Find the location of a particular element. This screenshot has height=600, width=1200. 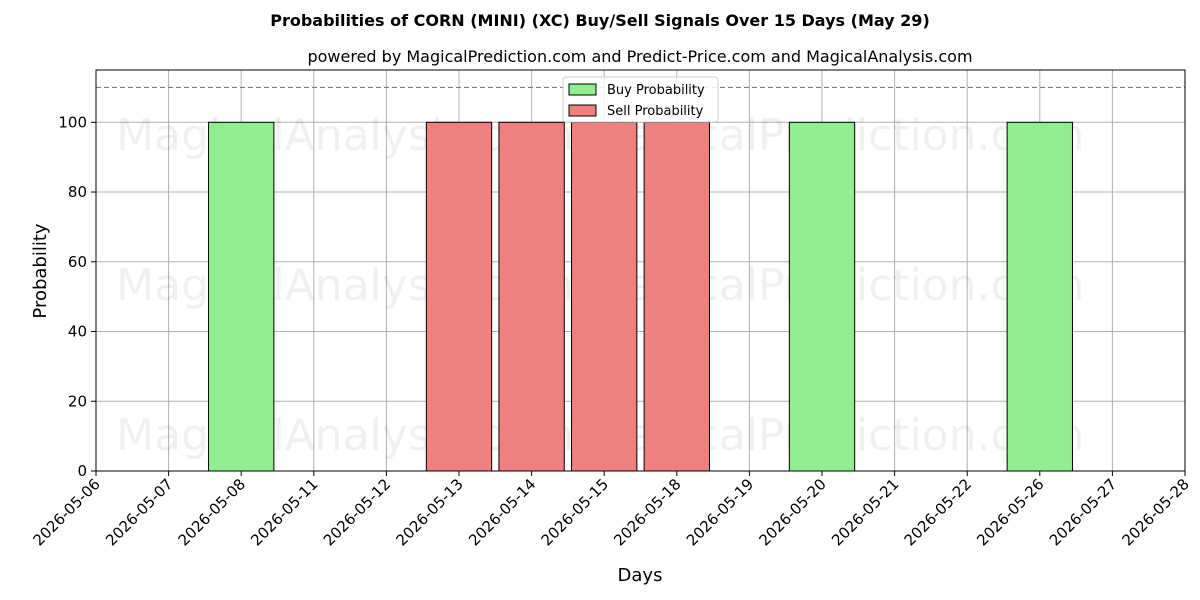

x-tick-label: 2026-05-21 is located at coordinates (865, 512).